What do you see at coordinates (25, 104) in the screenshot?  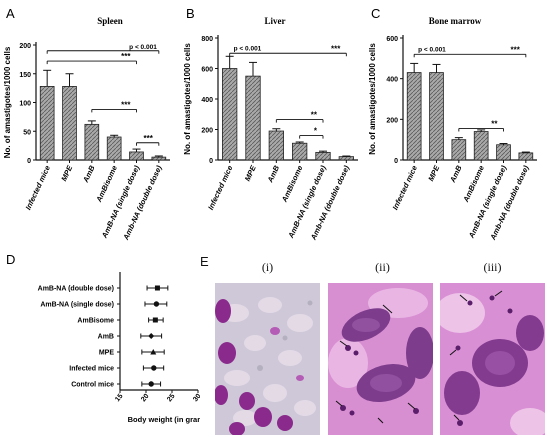 I see `y-tick-label: 100` at bounding box center [25, 104].